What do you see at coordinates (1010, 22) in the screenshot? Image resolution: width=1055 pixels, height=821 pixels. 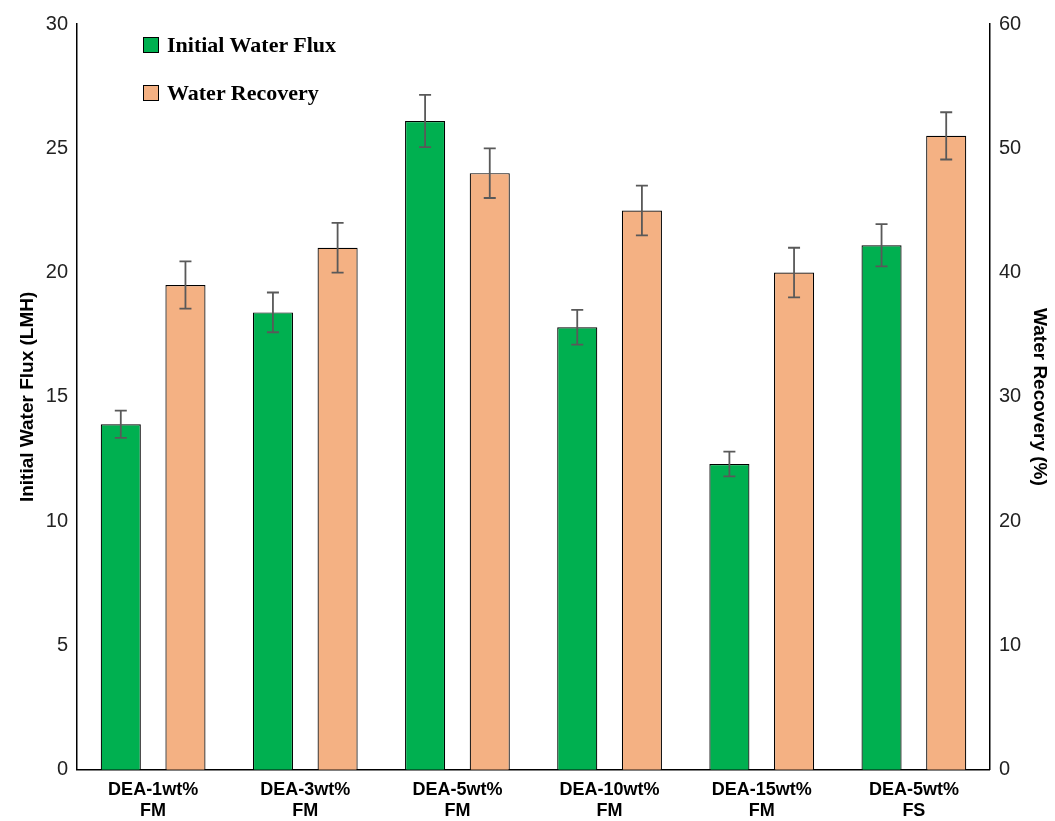 I see `y2-tick-label: 60` at bounding box center [1010, 22].